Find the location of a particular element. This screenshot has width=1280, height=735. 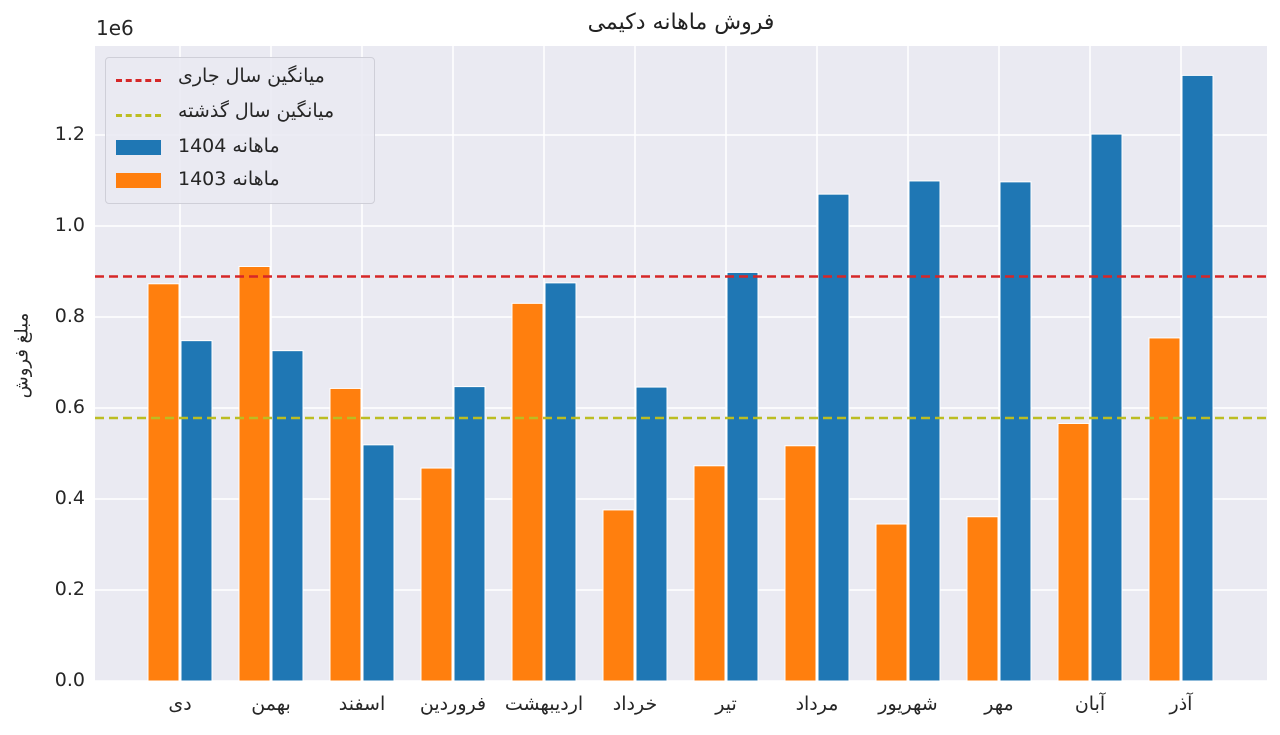

y-tick-label: 1.0 is located at coordinates (69, 225).